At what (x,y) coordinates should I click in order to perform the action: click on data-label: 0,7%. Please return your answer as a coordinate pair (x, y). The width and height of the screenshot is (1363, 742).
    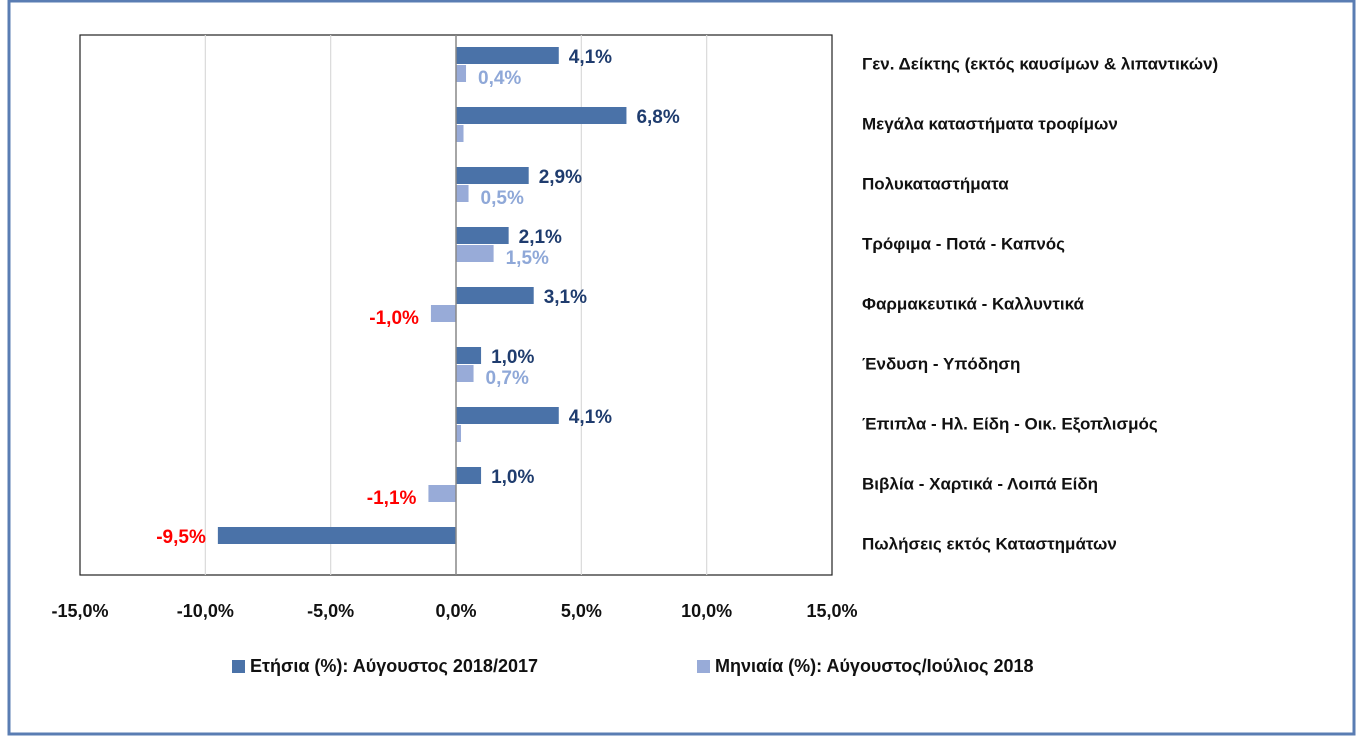
    Looking at the image, I should click on (507, 378).